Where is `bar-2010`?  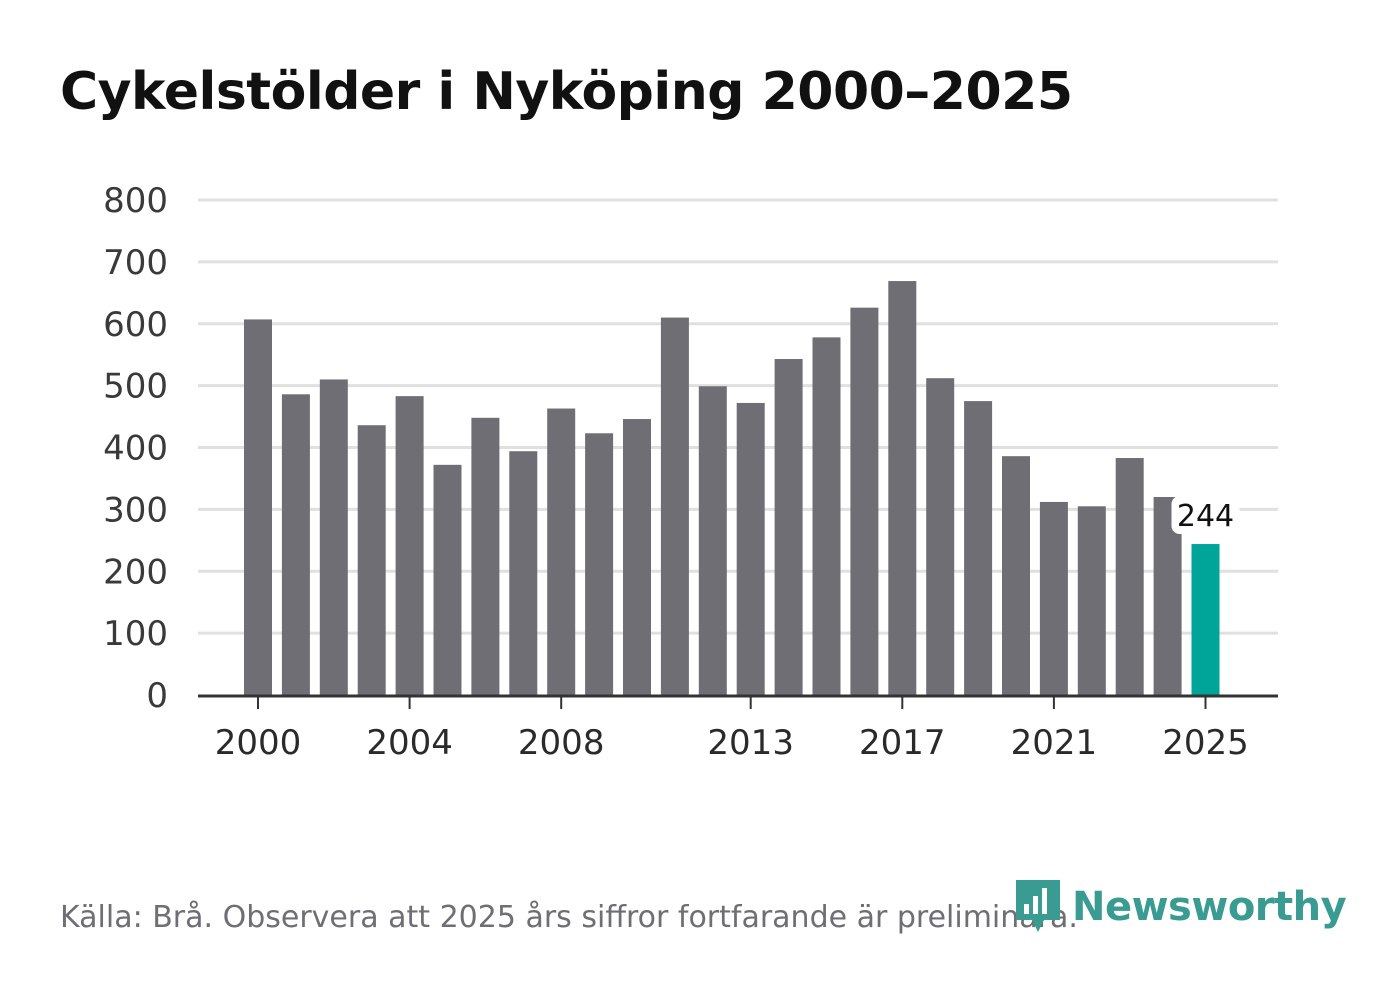
bar-2010 is located at coordinates (637, 557).